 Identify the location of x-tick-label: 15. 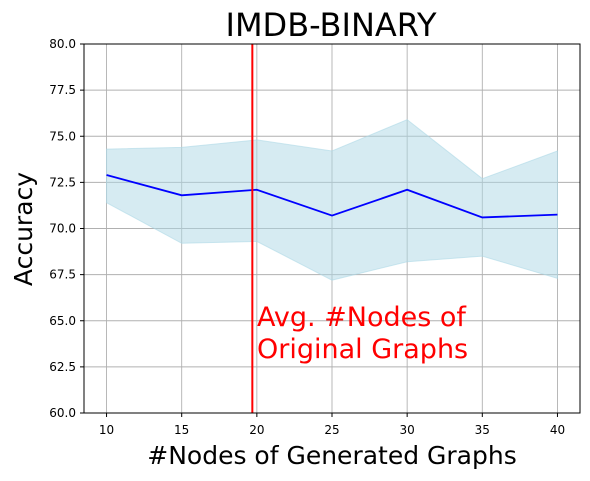
(181, 430).